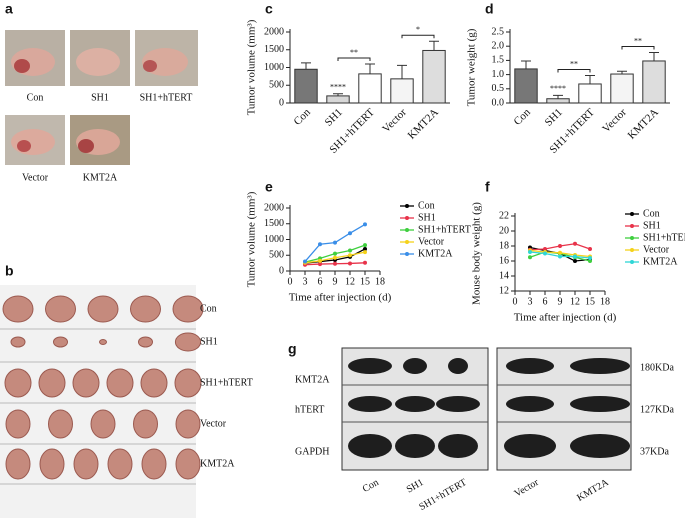  What do you see at coordinates (498, 31) in the screenshot?
I see `y-tick-label: 2.5` at bounding box center [498, 31].